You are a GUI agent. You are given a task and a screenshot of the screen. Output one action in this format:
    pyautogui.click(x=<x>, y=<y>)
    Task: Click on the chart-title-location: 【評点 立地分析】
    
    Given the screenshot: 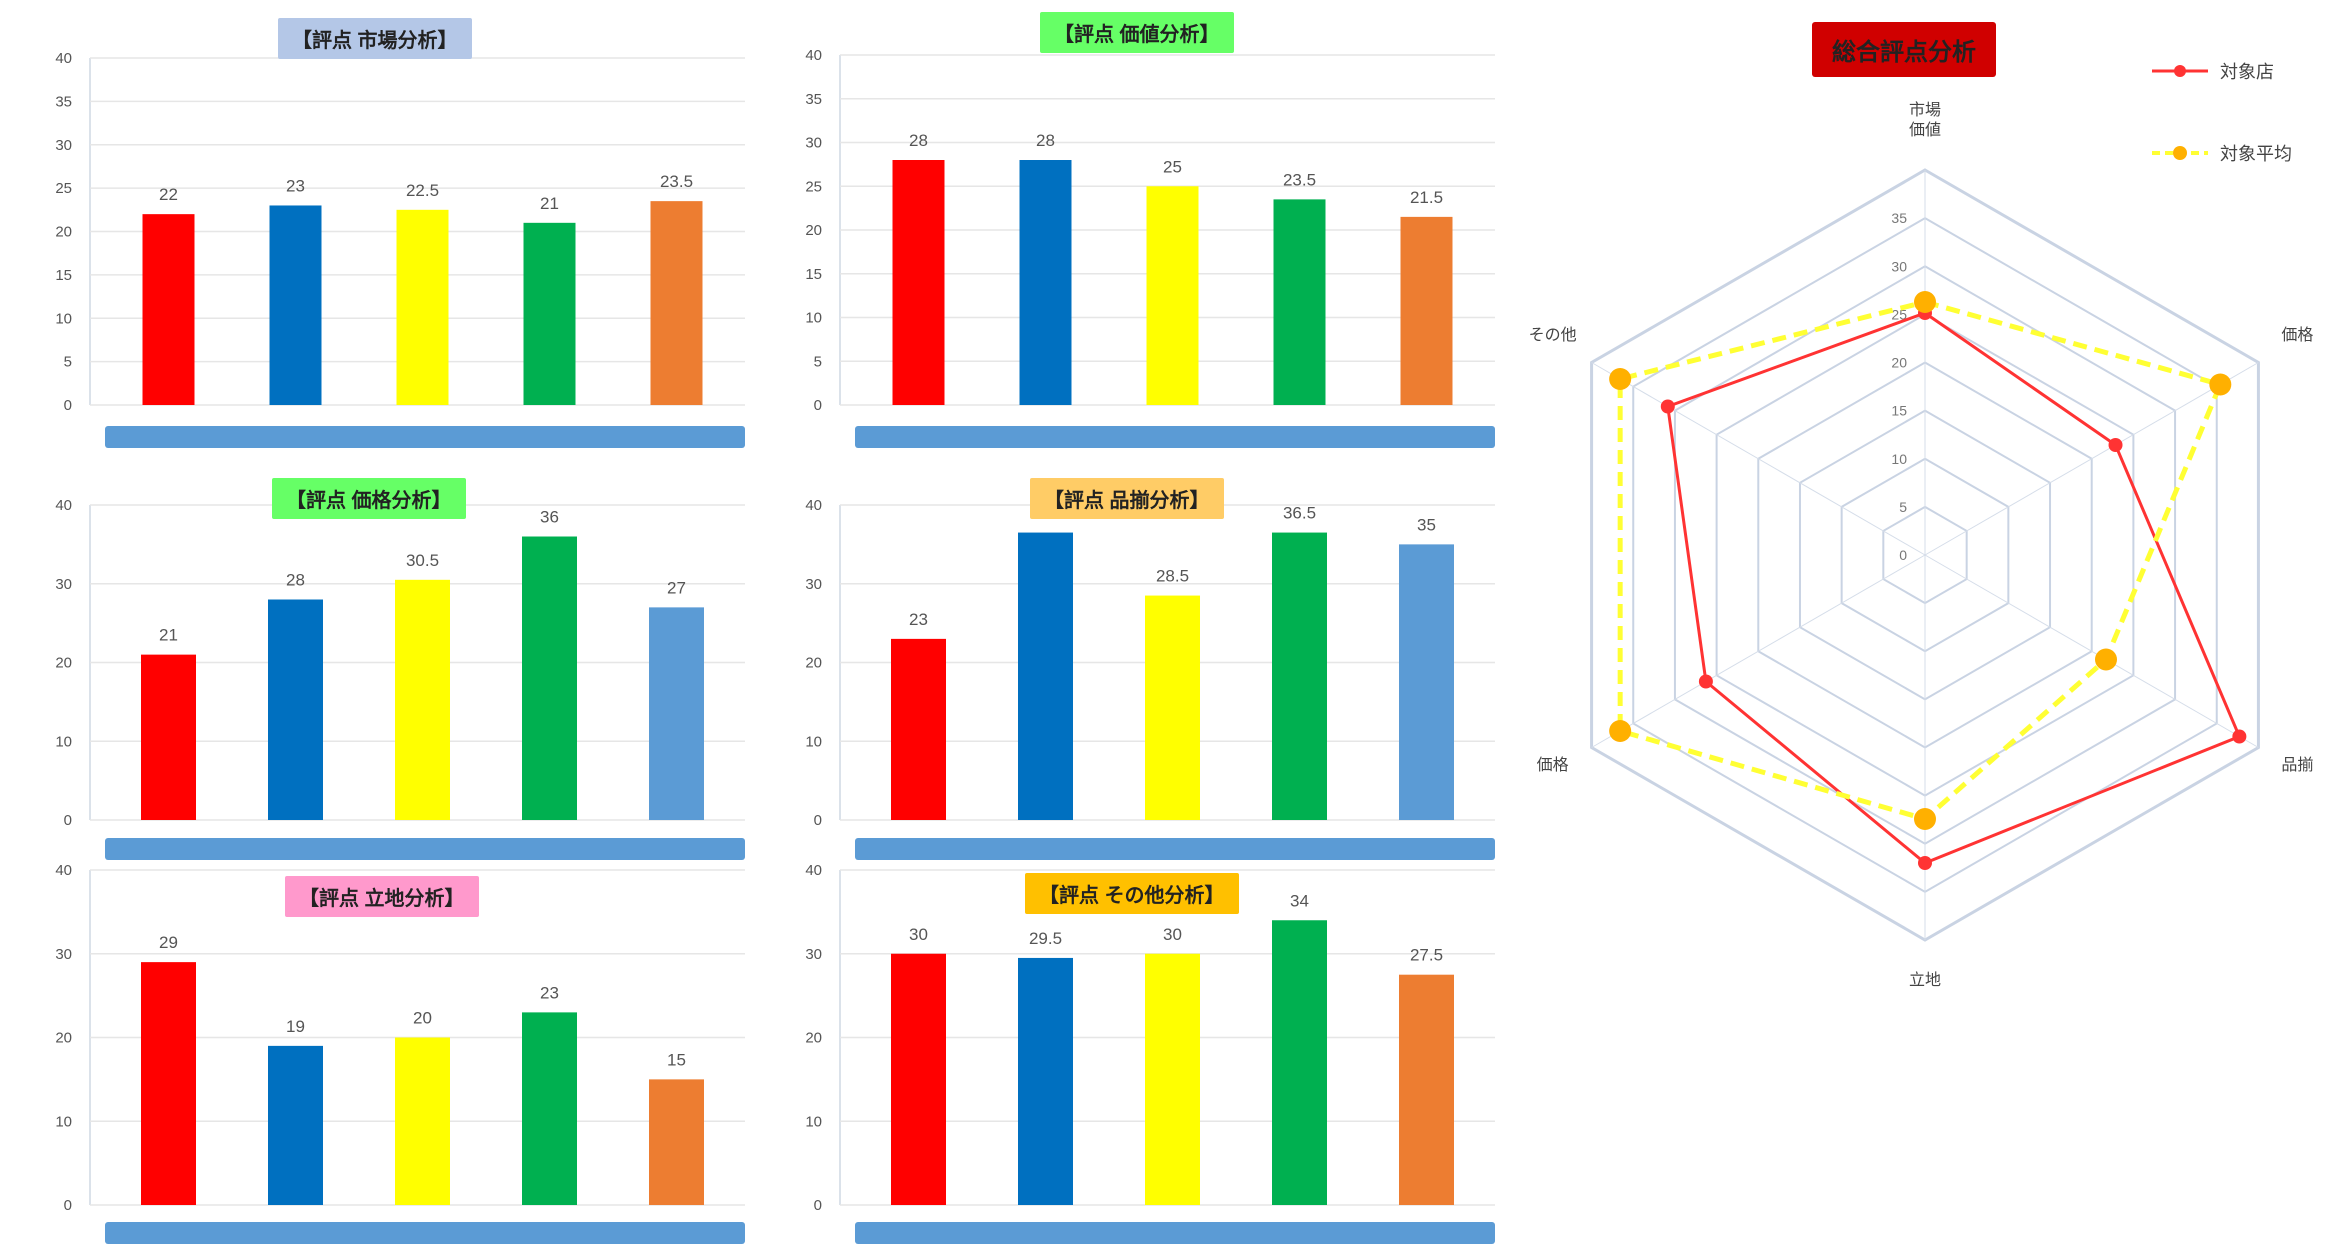 What is the action you would take?
    pyautogui.click(x=382, y=896)
    